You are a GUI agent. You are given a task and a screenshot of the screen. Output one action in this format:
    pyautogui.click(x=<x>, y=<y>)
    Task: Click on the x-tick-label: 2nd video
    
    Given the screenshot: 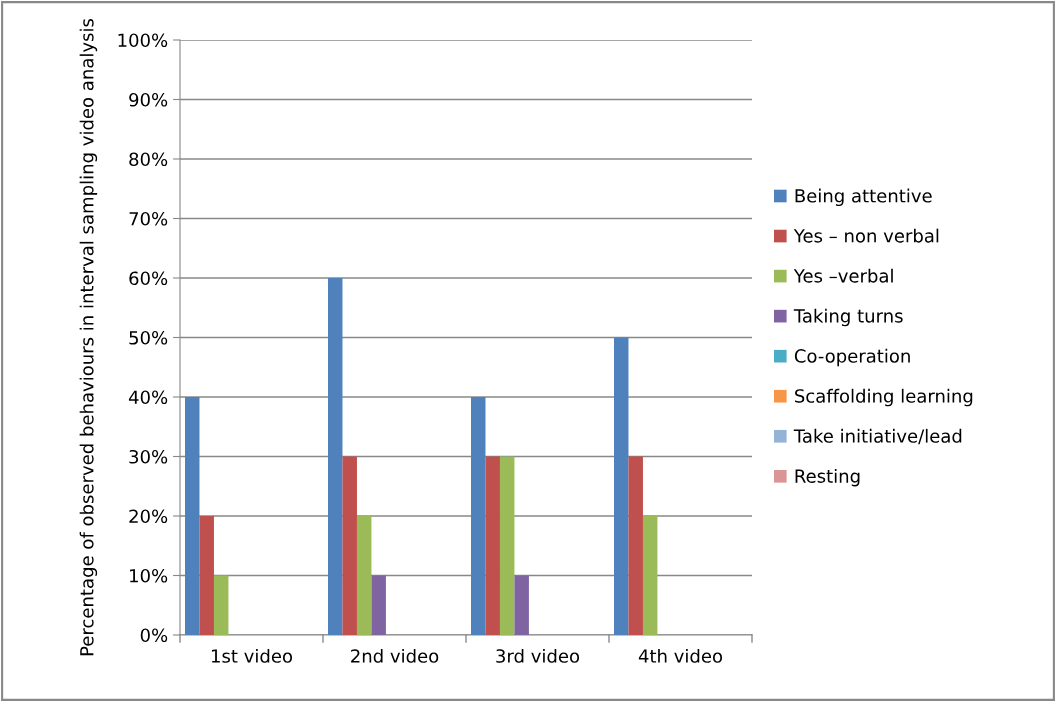 What is the action you would take?
    pyautogui.click(x=395, y=655)
    